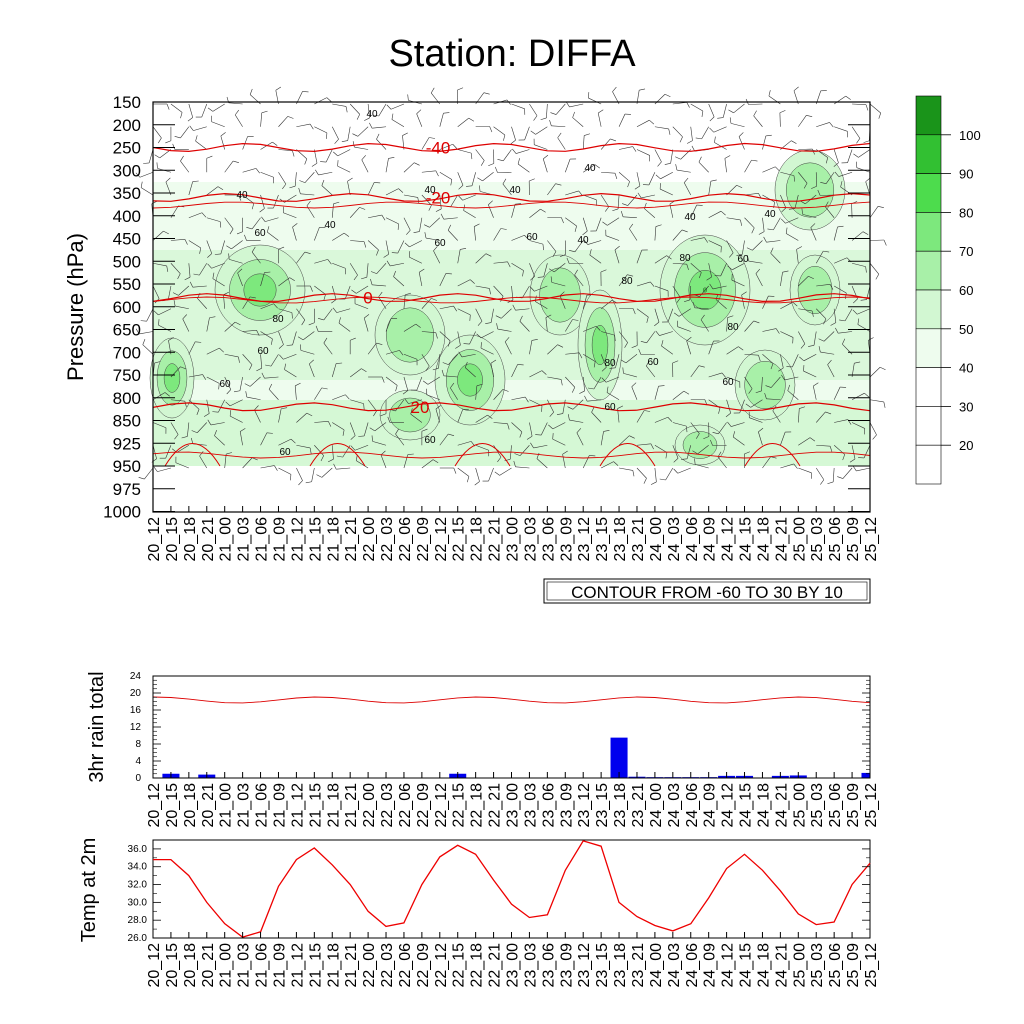 This screenshot has width=1024, height=1024. What do you see at coordinates (583, 240) in the screenshot?
I see `rh-contour-label: 40` at bounding box center [583, 240].